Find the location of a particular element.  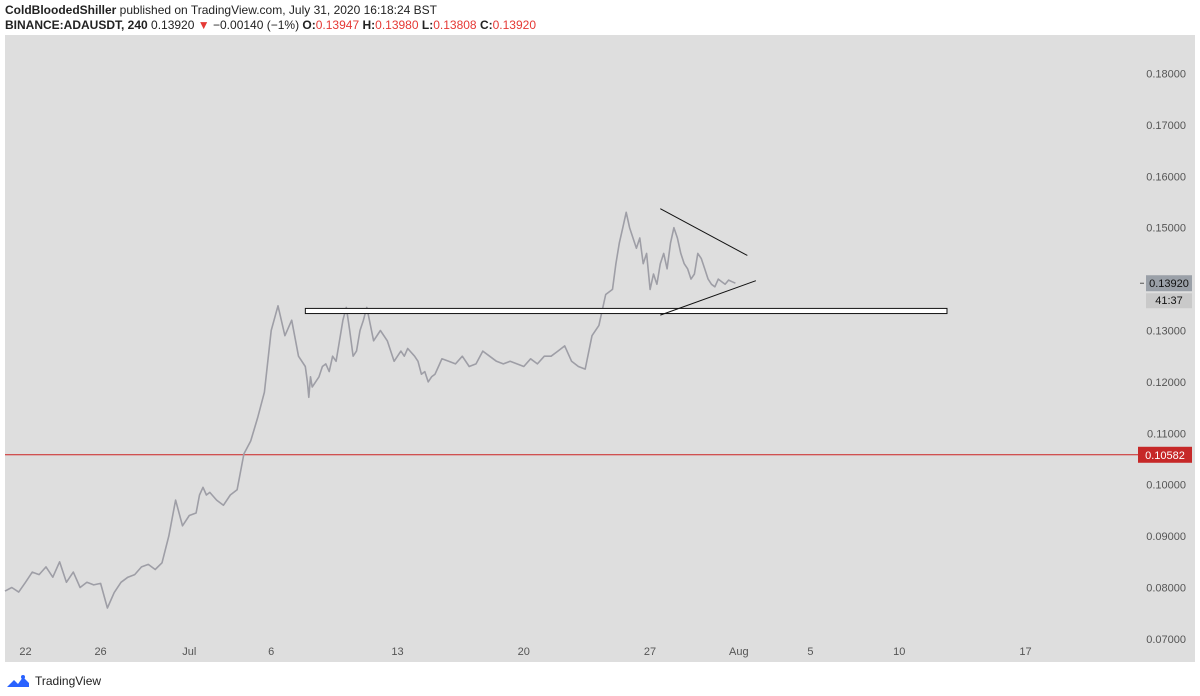

y-tick-label: 0.17000 is located at coordinates (1166, 126).